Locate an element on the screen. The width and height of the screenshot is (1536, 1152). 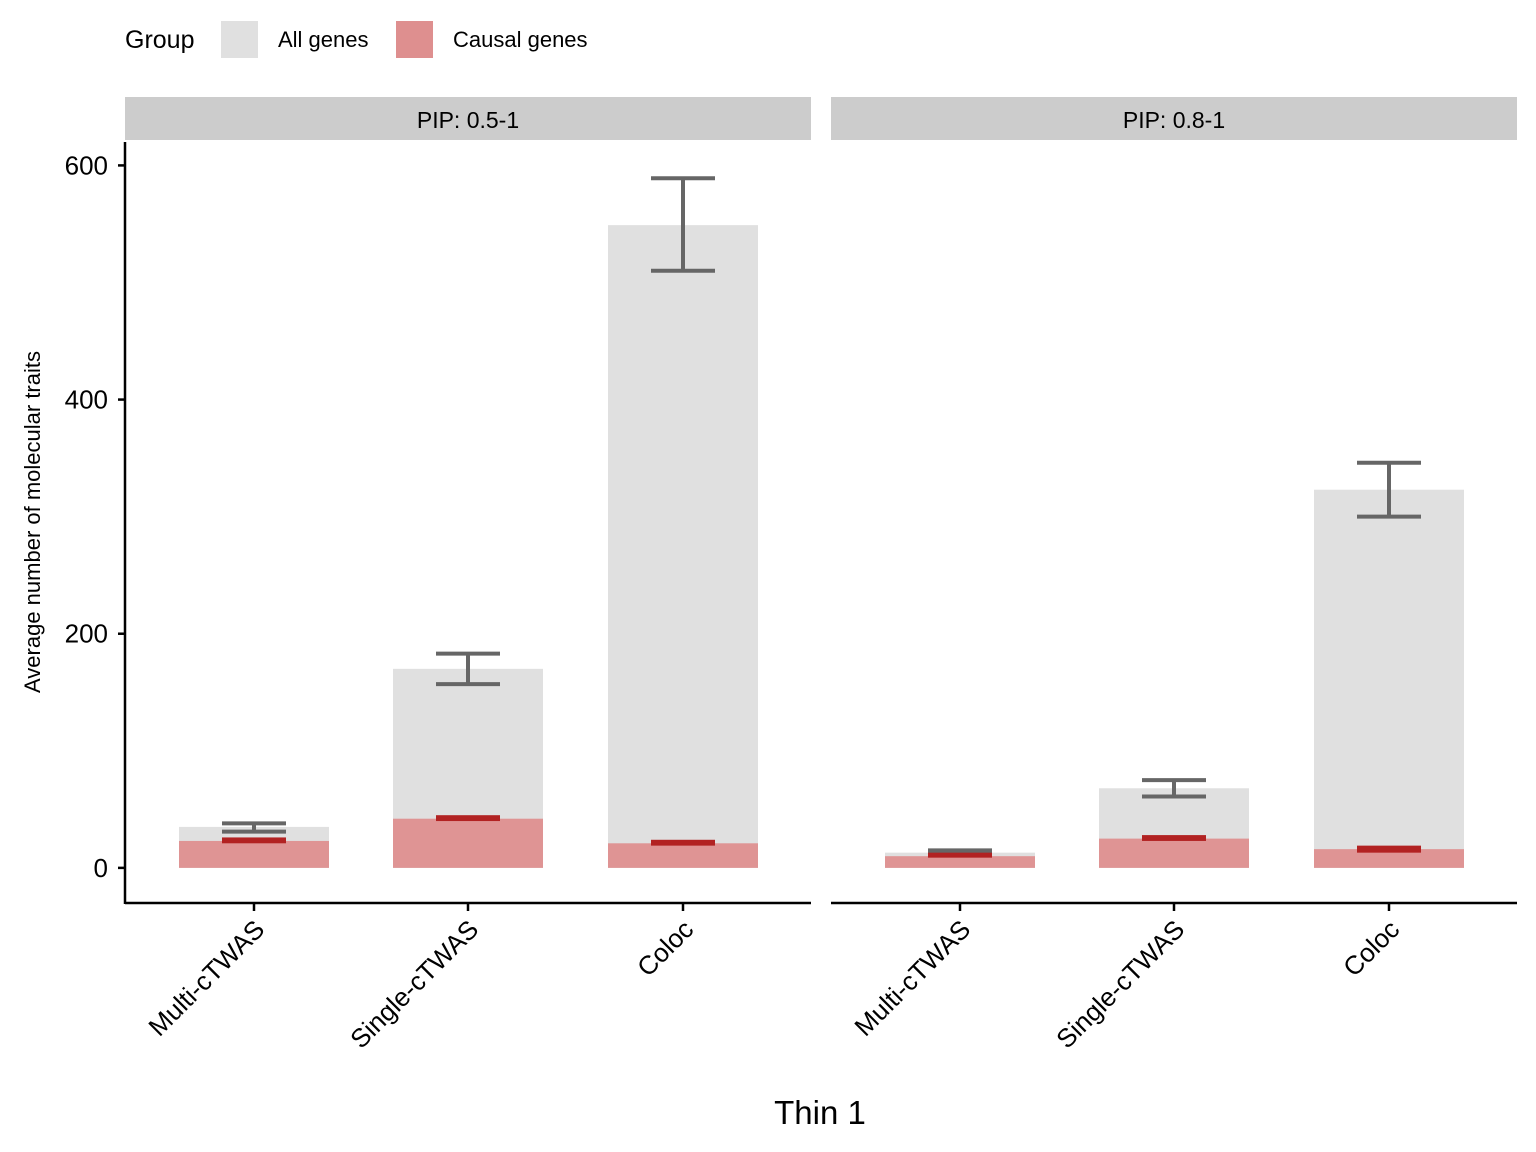
x-tick-label-single-ctwas-panel-1: Single-cTWAS is located at coordinates (414, 984).